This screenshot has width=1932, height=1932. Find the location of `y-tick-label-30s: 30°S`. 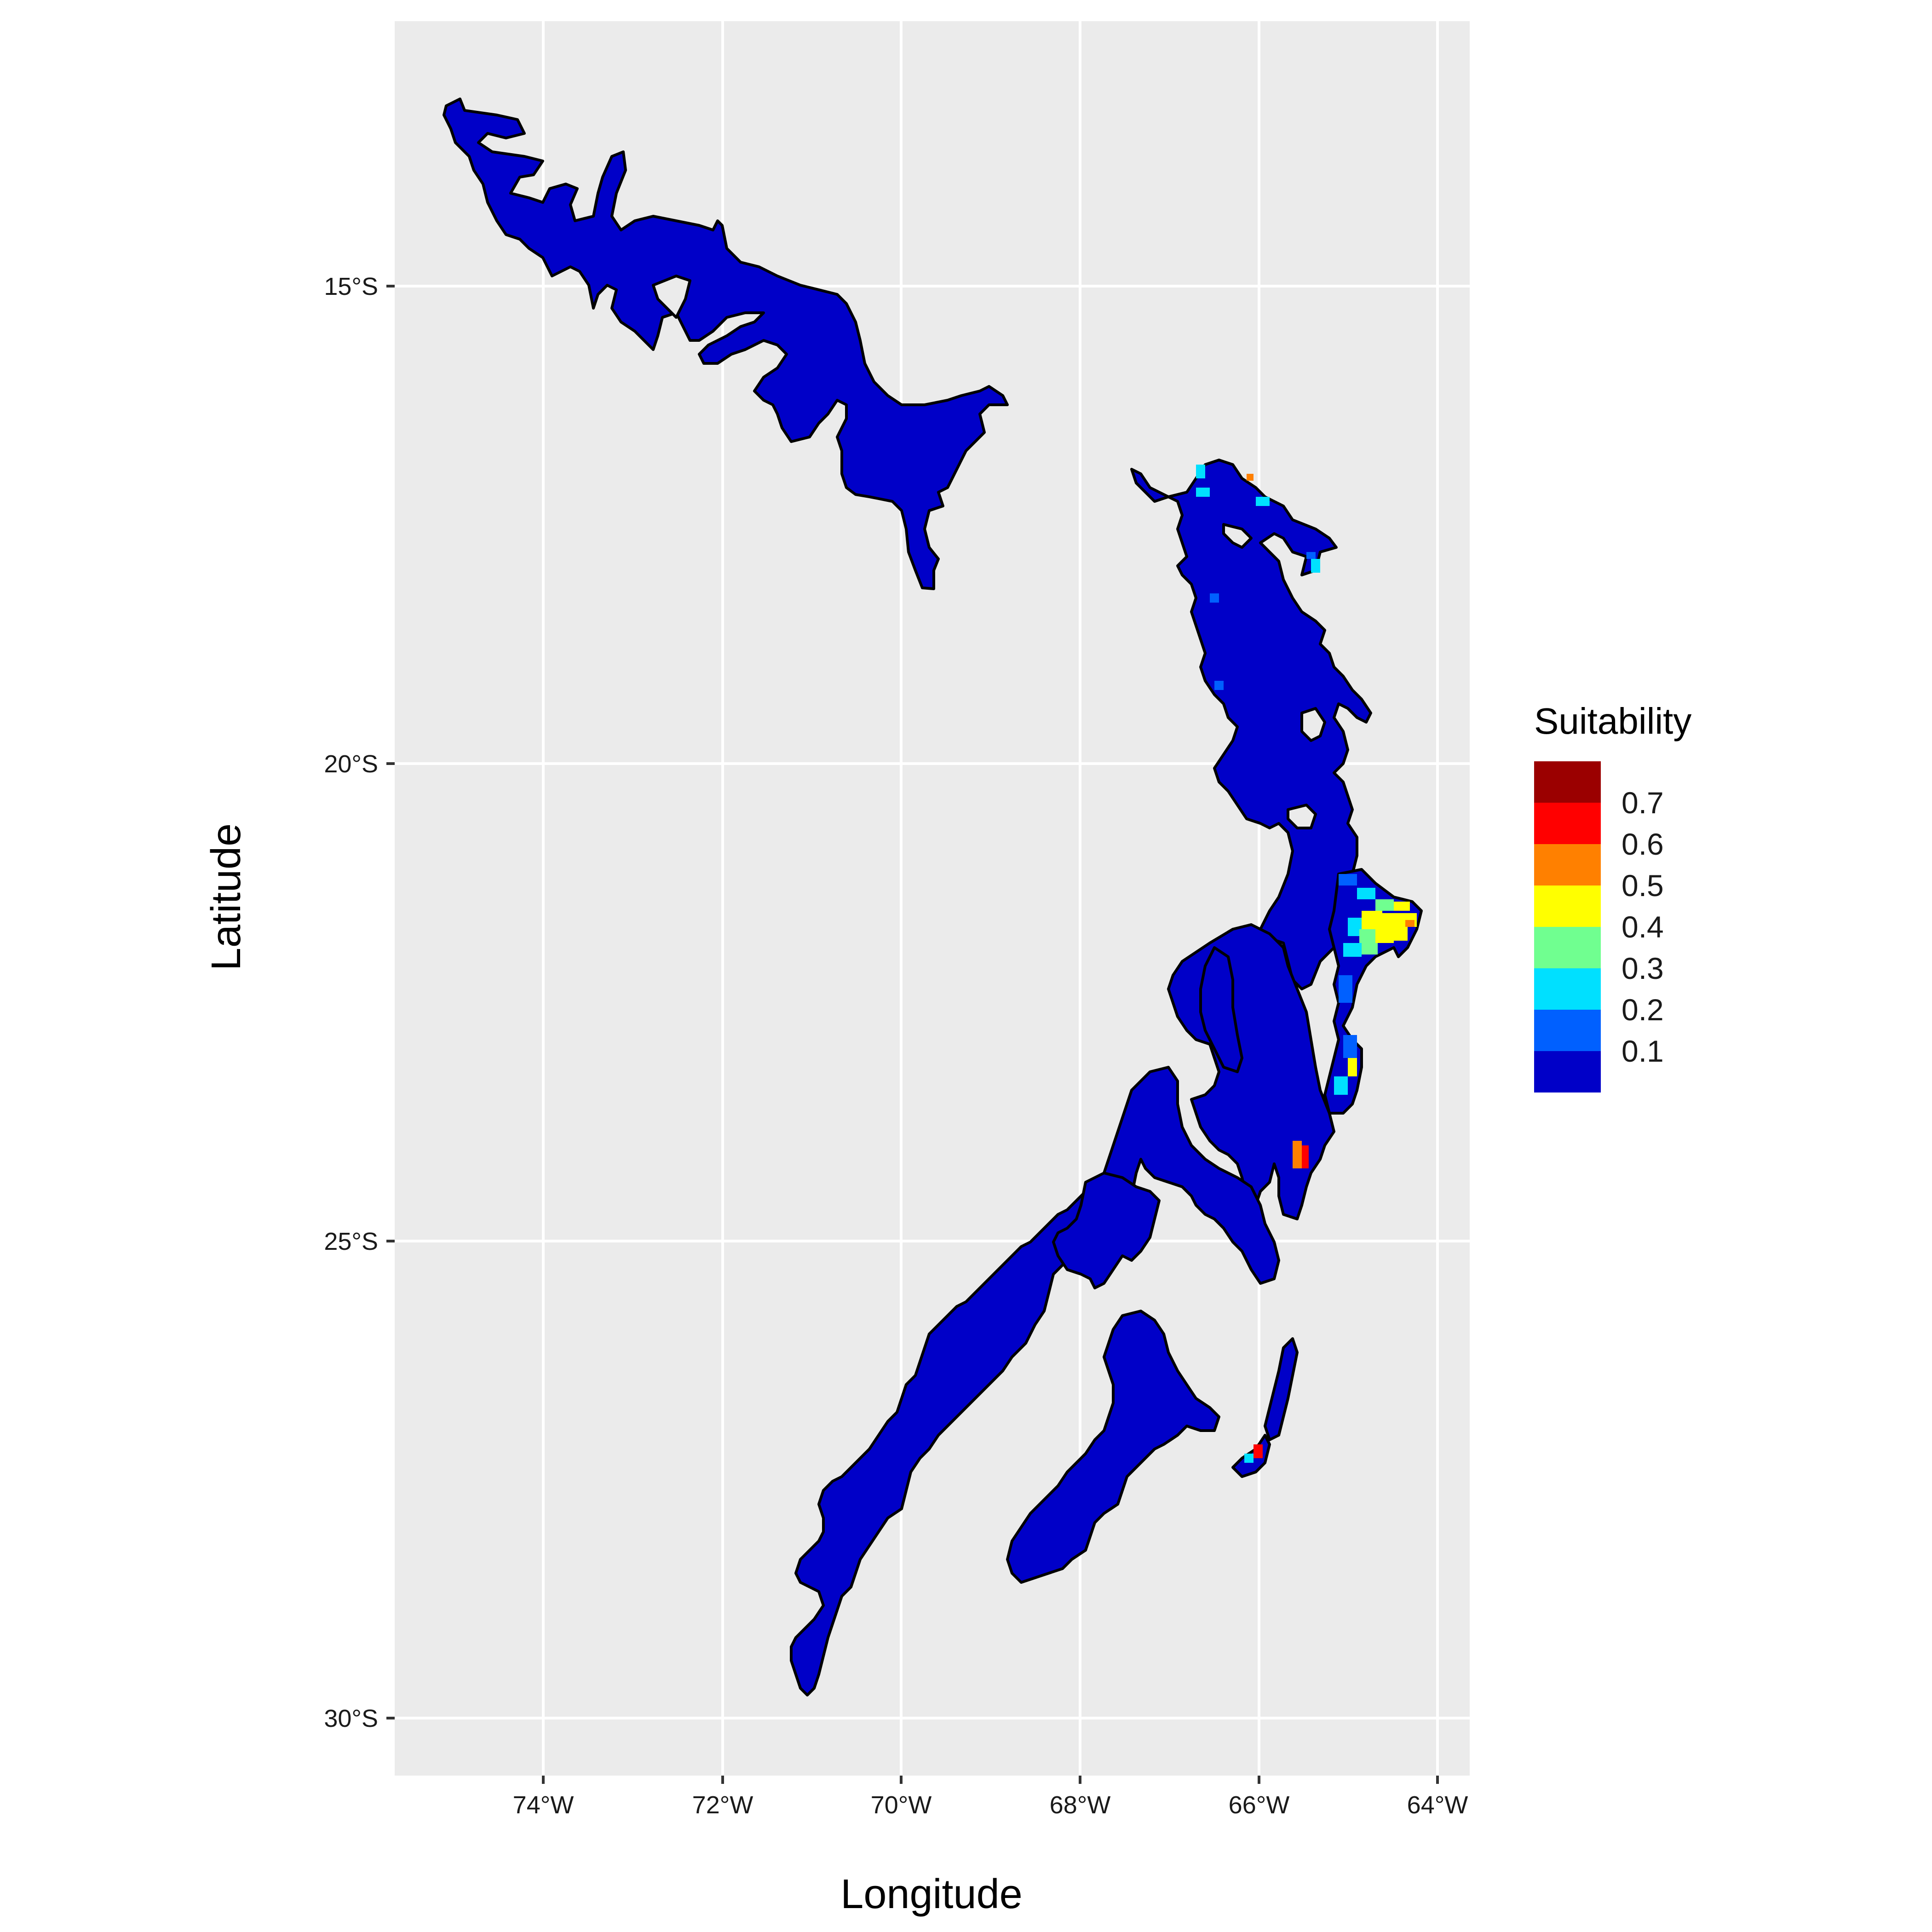

y-tick-label-30s: 30°S is located at coordinates (351, 1718).